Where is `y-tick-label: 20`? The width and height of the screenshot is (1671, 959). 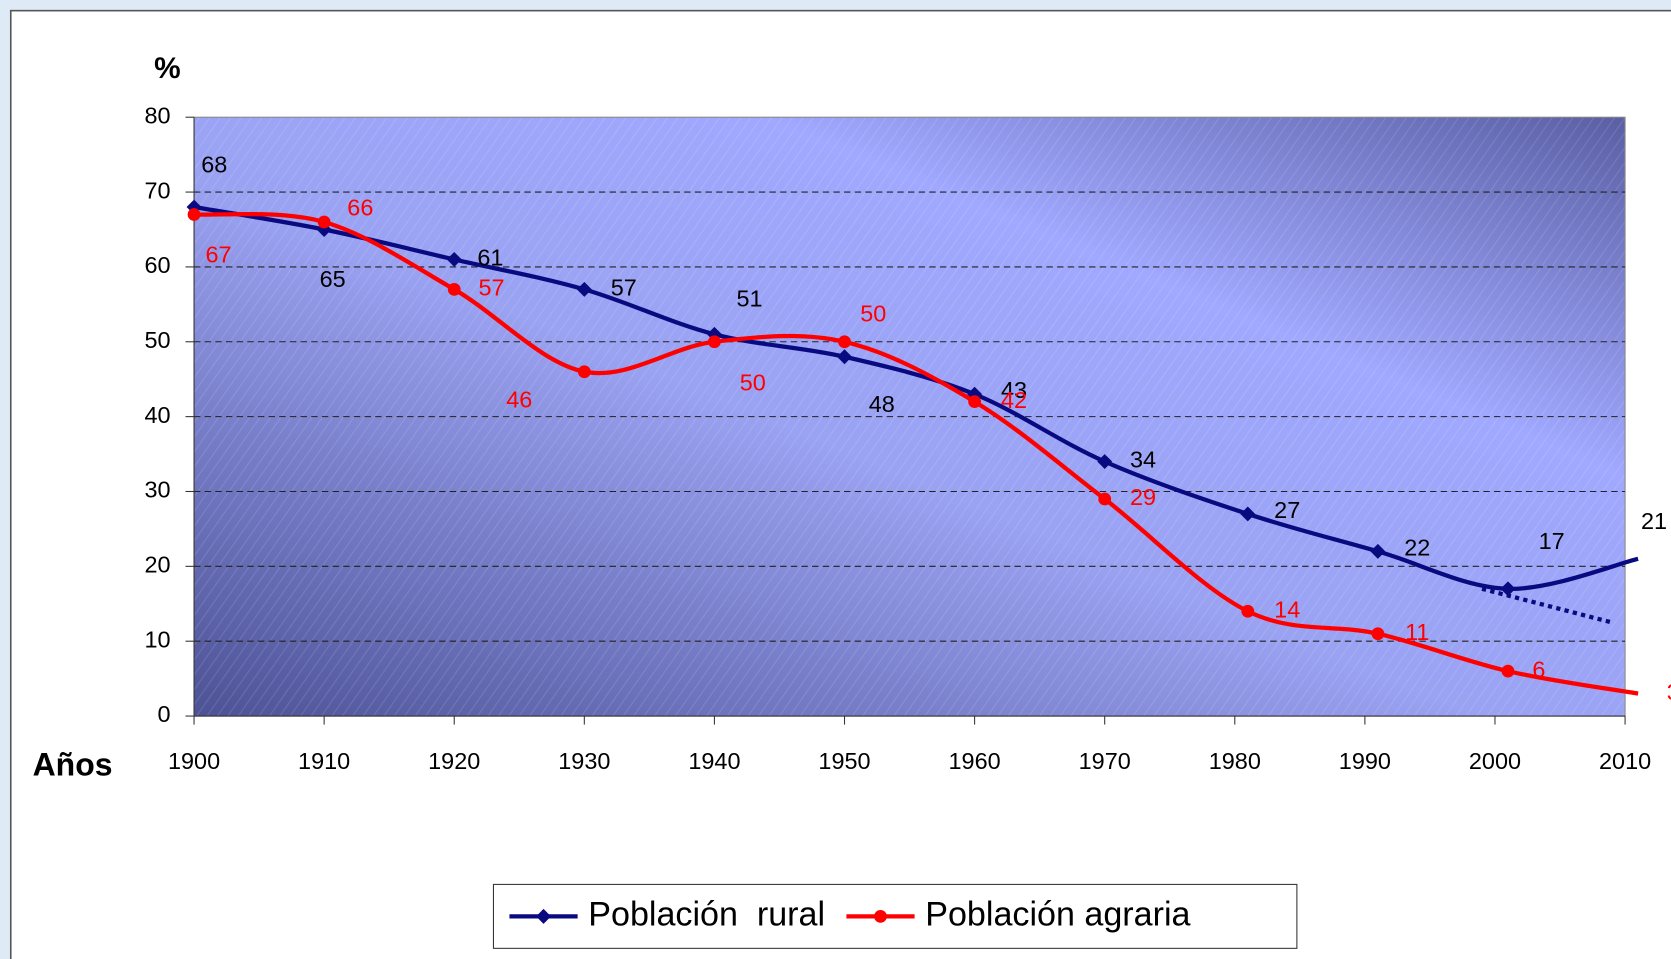
y-tick-label: 20 is located at coordinates (158, 565).